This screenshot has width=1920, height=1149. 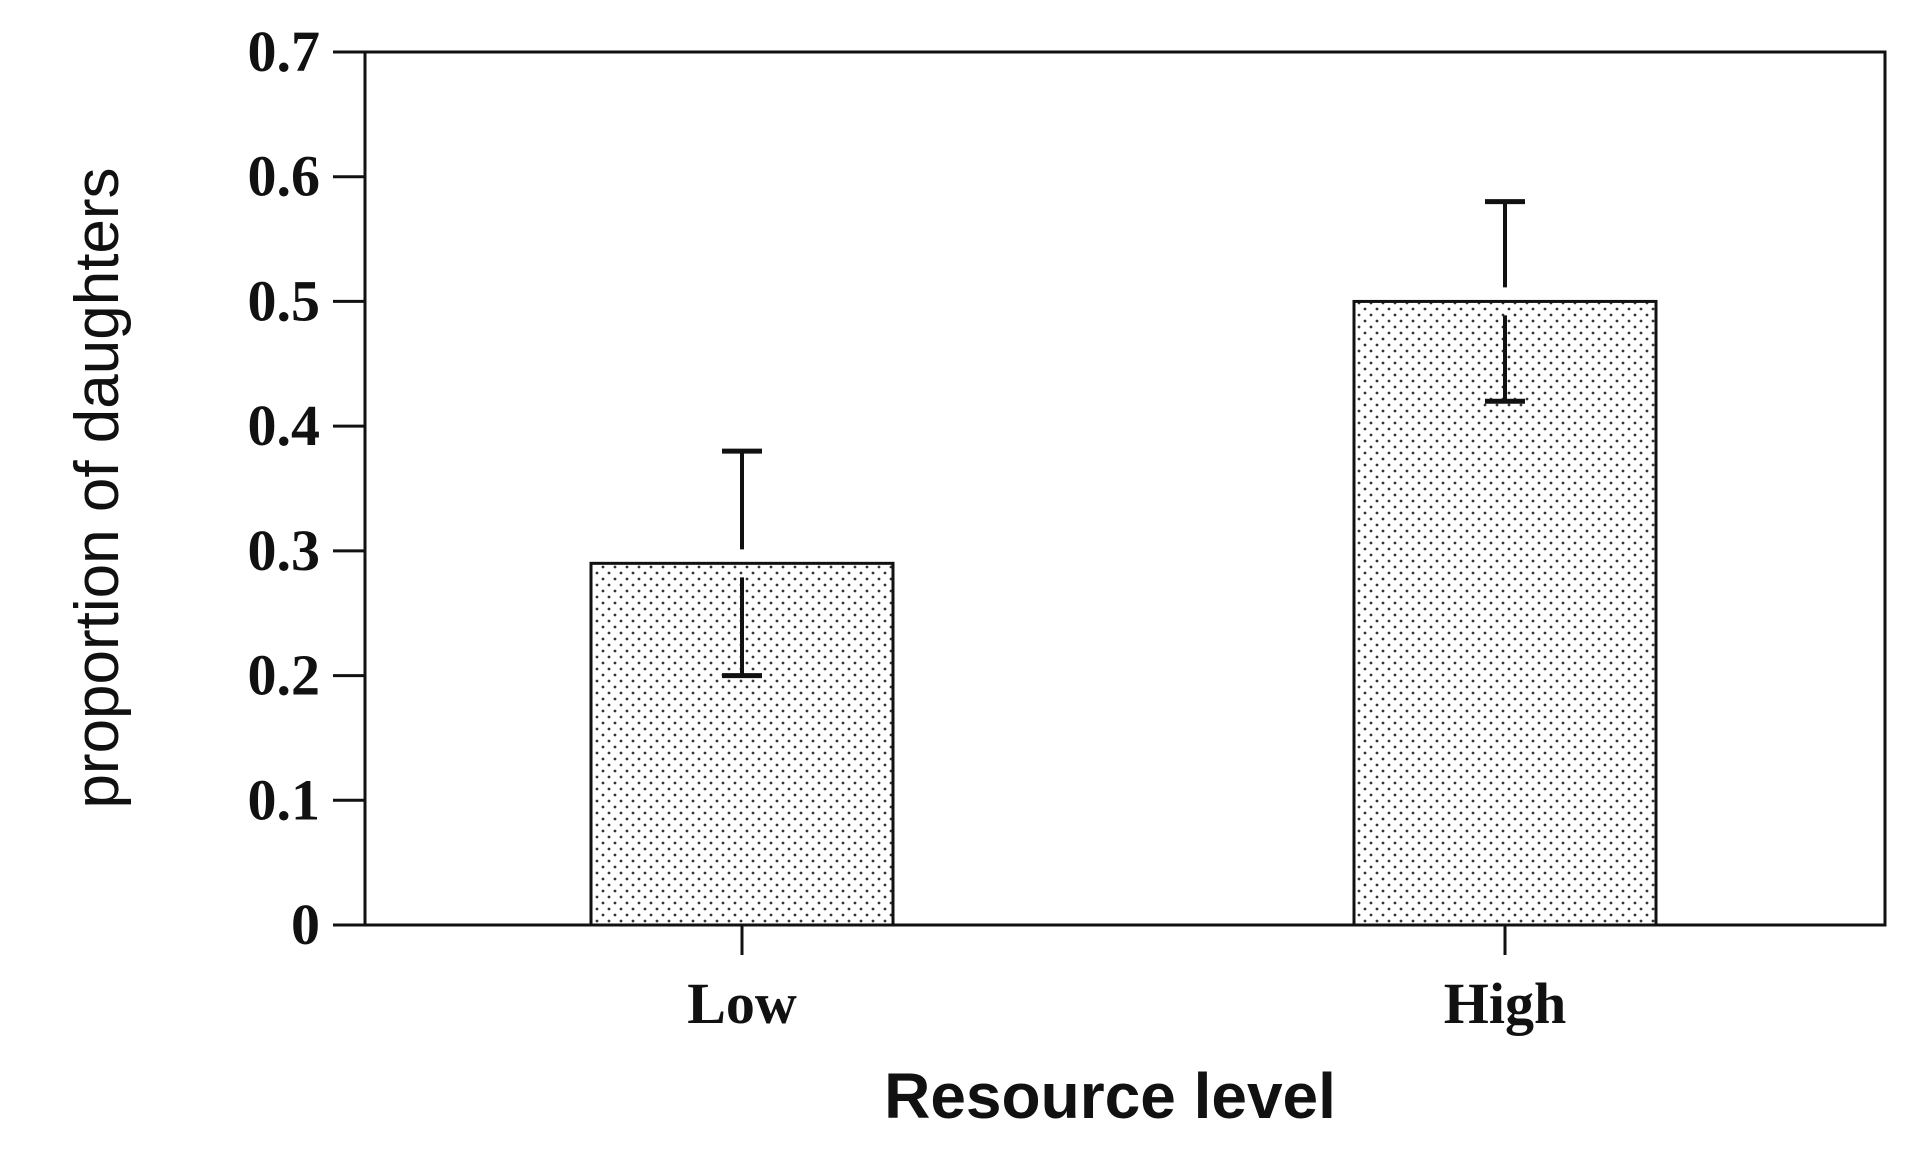 I want to click on y-axis-ticks: 0 0.1 0.2 0.3 0.4 0.5 0.6 0.7, so click(x=306, y=488).